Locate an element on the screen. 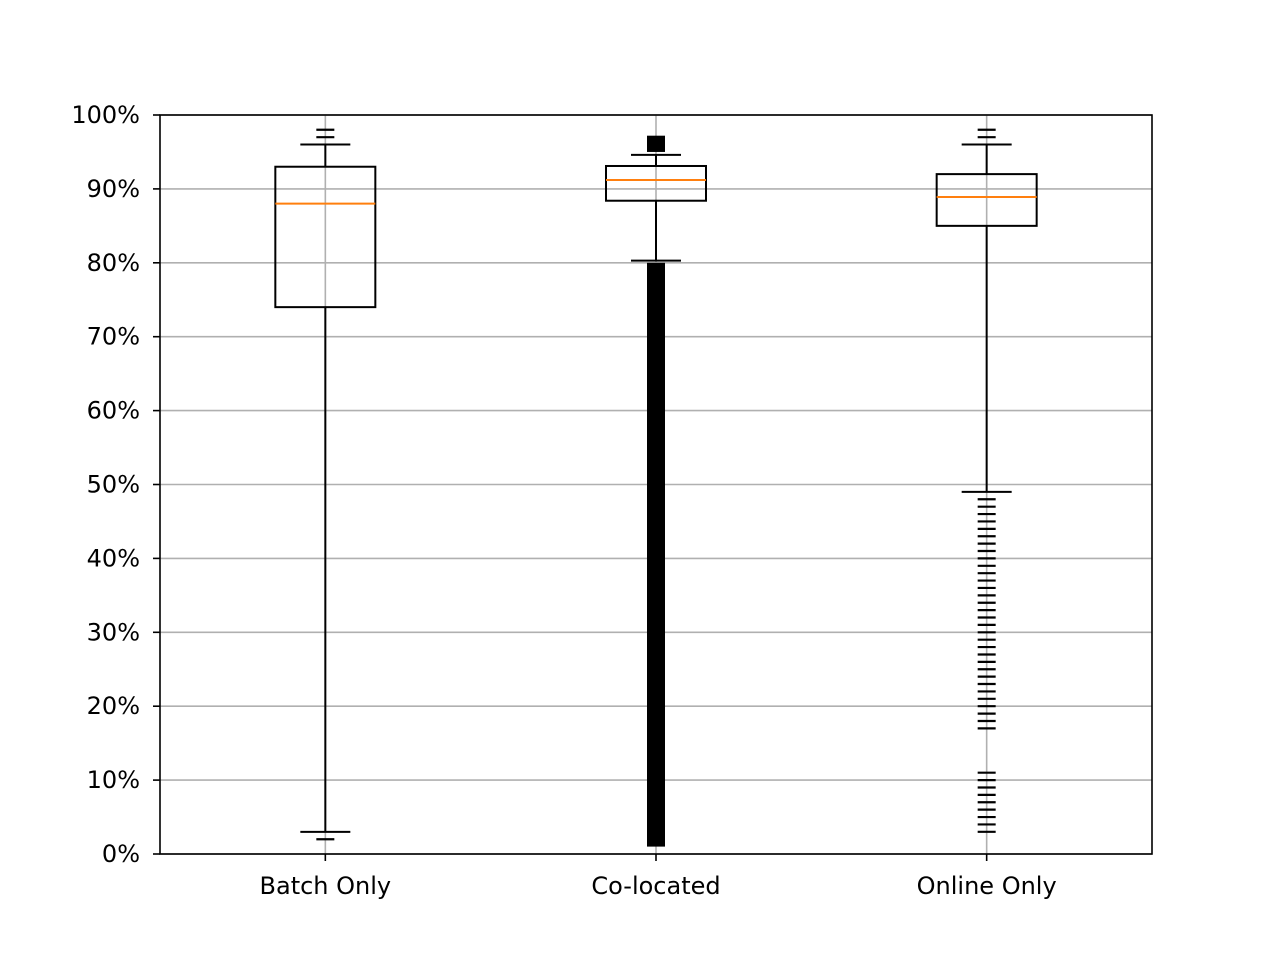  y-tick-label: 20% is located at coordinates (113, 706).